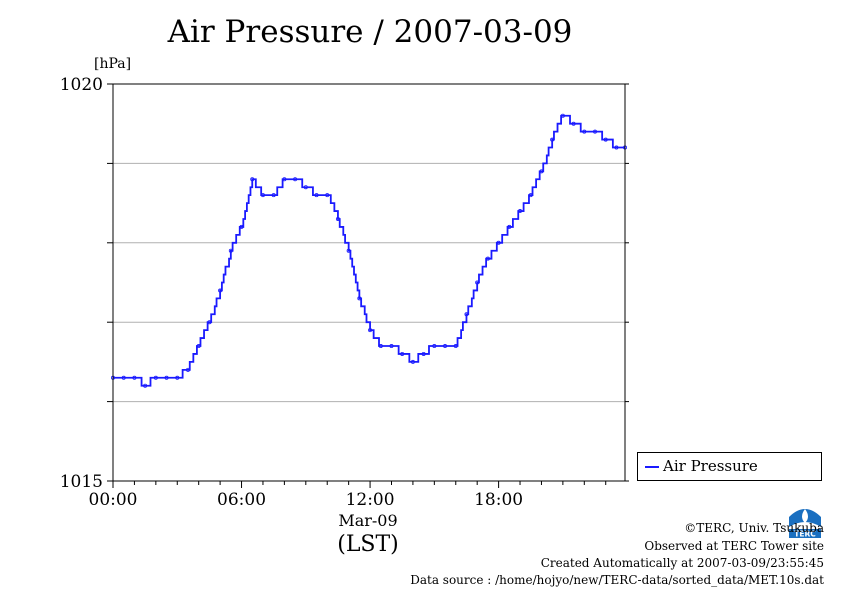  Describe the element at coordinates (754, 528) in the screenshot. I see `credit-copyright: ©TERC, Univ. Tsukuba` at that location.